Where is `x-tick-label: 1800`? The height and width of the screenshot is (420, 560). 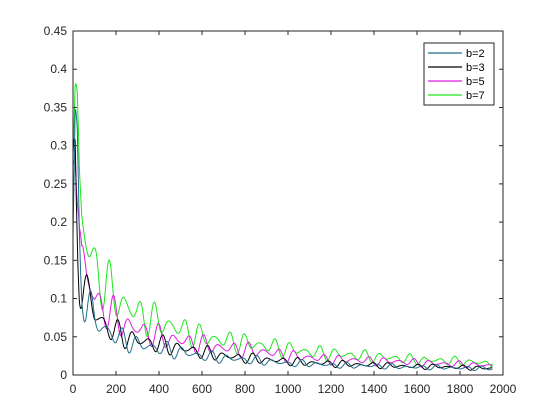 x-tick-label: 1800 is located at coordinates (460, 389).